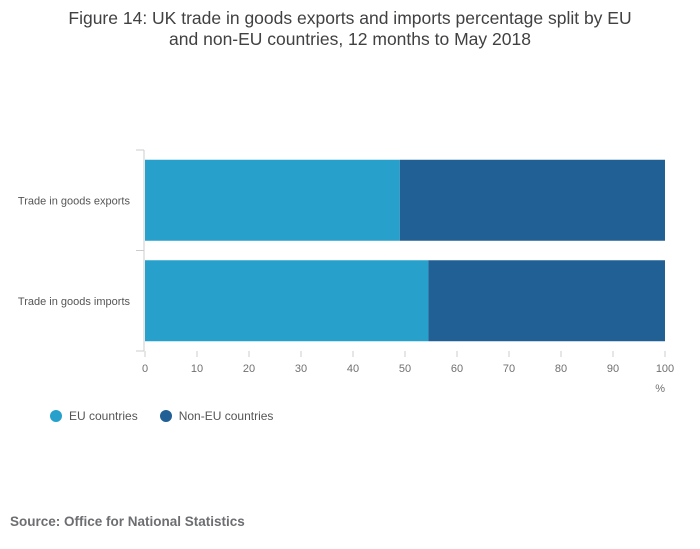 This screenshot has height=549, width=700. What do you see at coordinates (74, 201) in the screenshot?
I see `category-label: Trade in goods exports` at bounding box center [74, 201].